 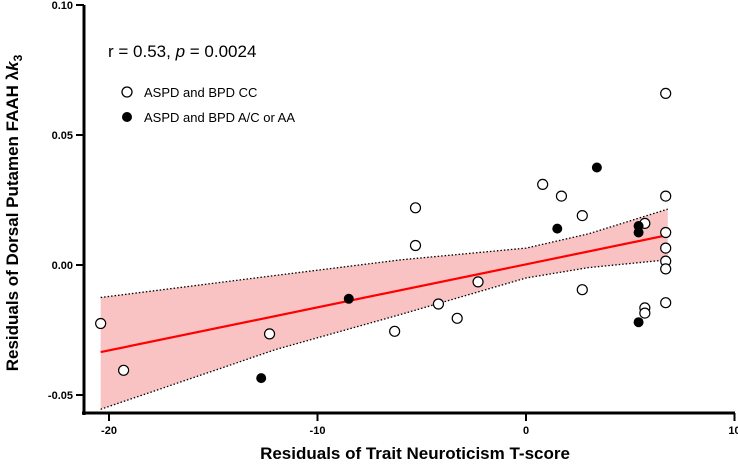 I want to click on y-tick-label: 0.05, so click(x=62, y=136).